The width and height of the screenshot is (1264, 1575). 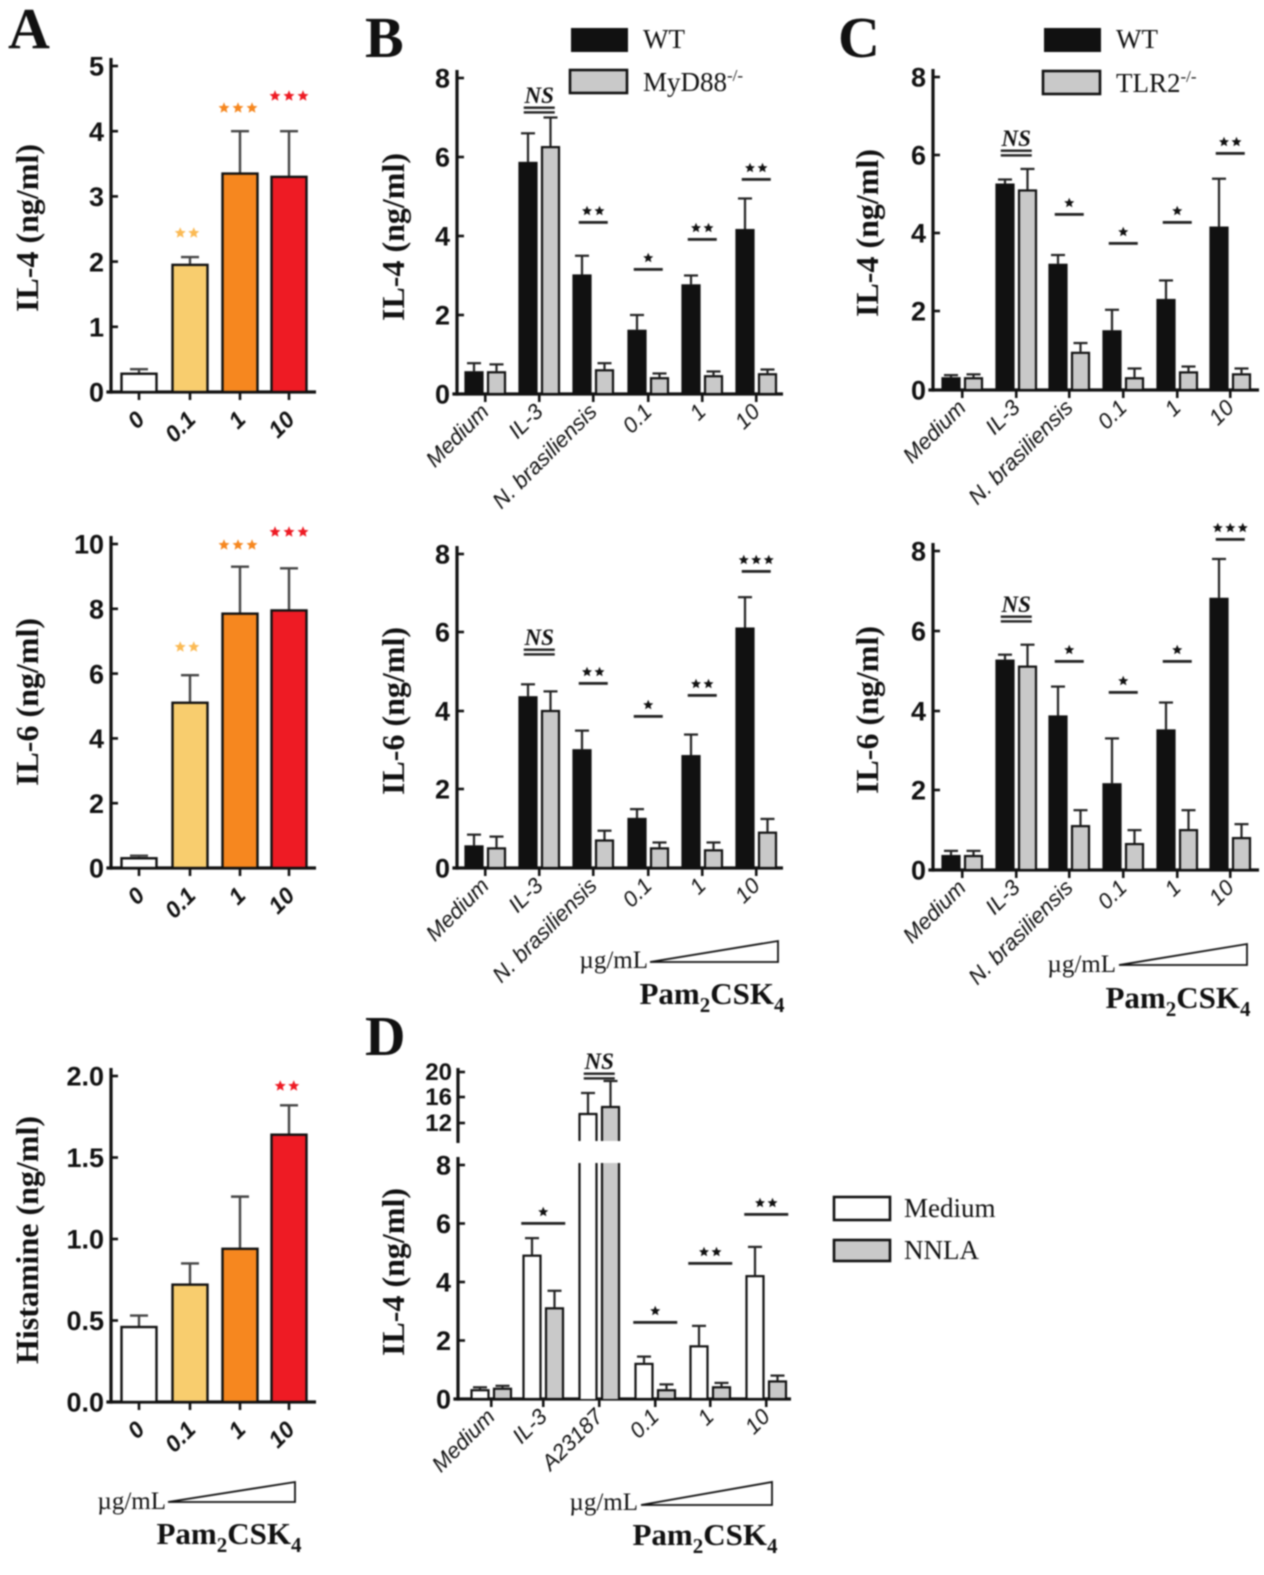 What do you see at coordinates (29, 30) in the screenshot?
I see `svg-text: A` at bounding box center [29, 30].